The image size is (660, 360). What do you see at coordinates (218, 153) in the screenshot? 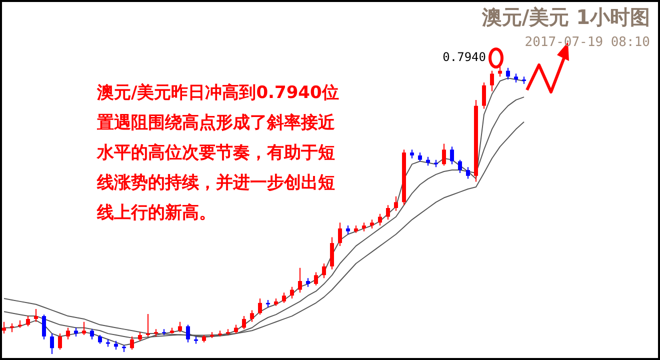
I see `annotation: 澳元/美元昨日冲高到0.7940位置遇阻围绕高点形成了斜率接近水平的高位次要节奏，有助于短线涨势的持续，并进一步创出短线上行的新高。` at bounding box center [218, 153].